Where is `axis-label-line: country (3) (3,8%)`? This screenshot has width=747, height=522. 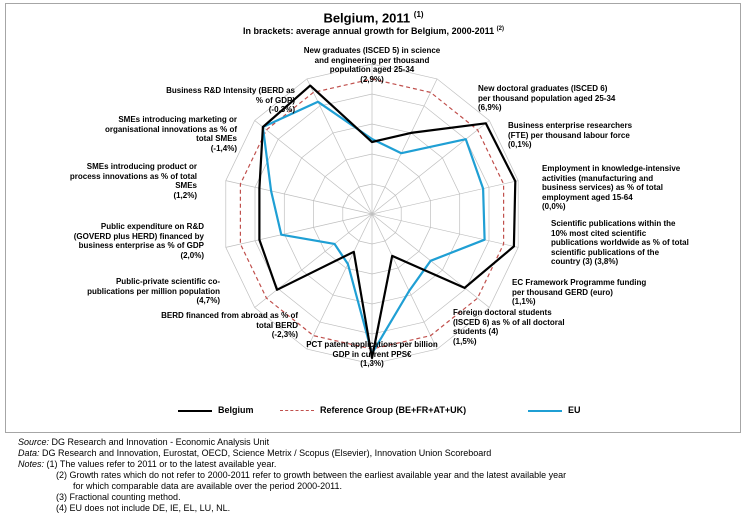 axis-label-line: country (3) (3,8%) is located at coordinates (585, 261).